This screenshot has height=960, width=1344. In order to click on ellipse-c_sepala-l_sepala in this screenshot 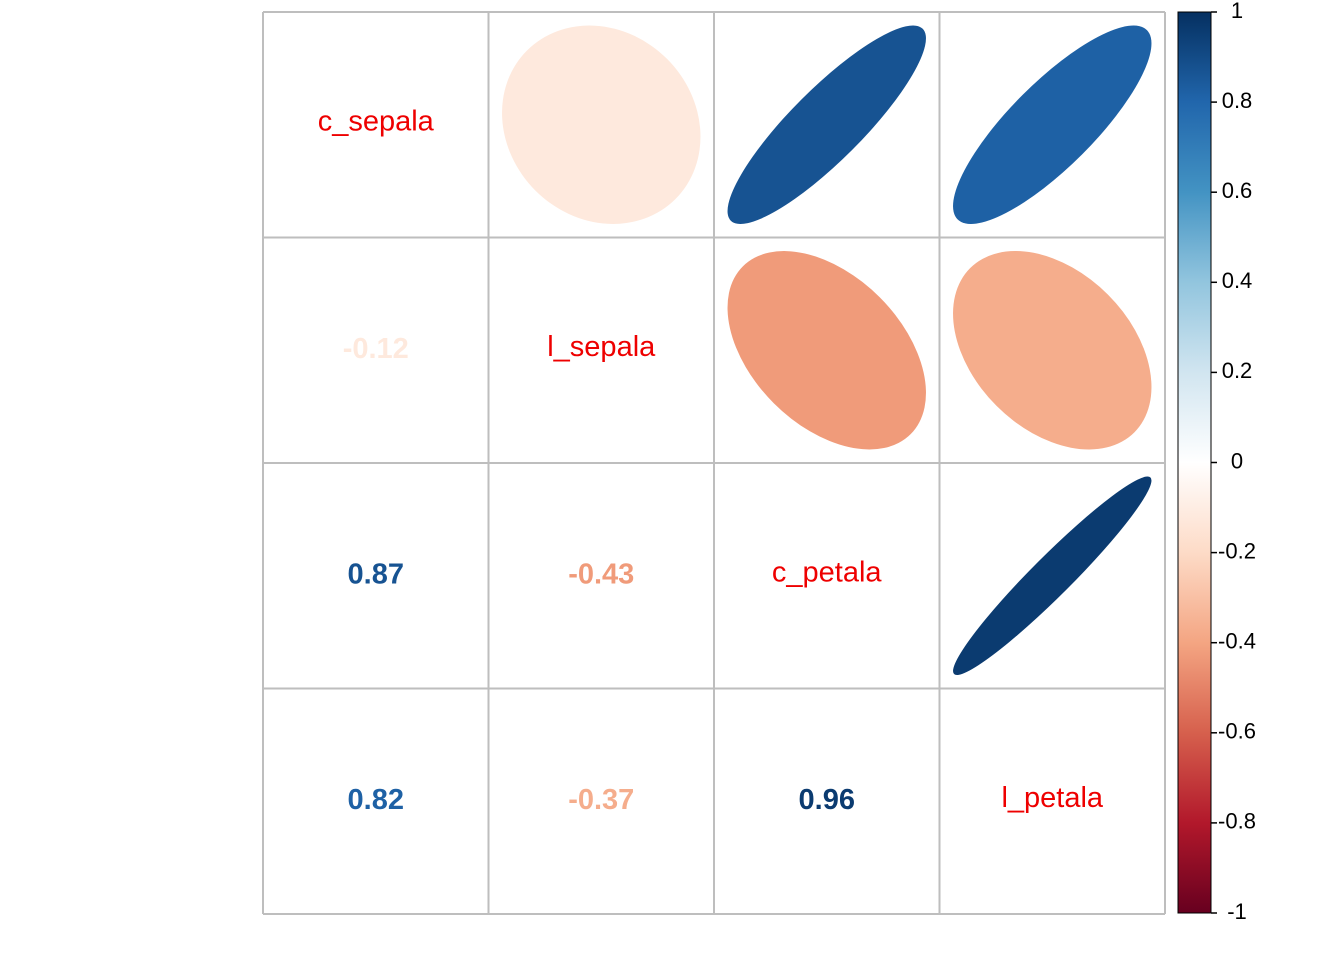, I will do `click(601, 124)`.